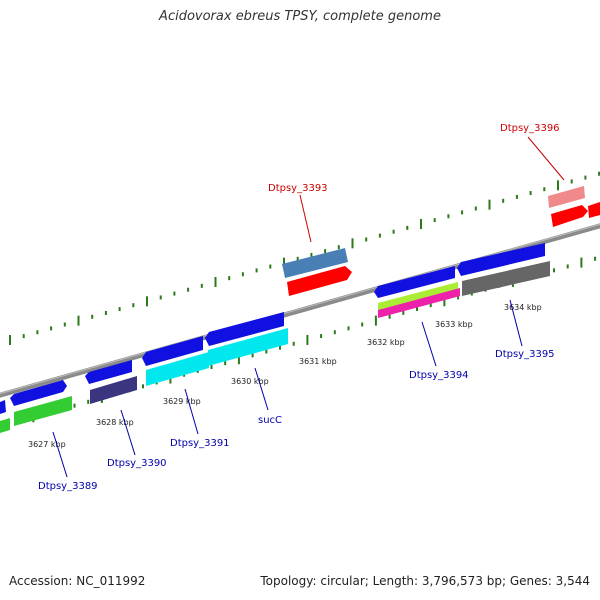 The width and height of the screenshot is (600, 600). What do you see at coordinates (270, 420) in the screenshot?
I see `gene-label-succ: sucC` at bounding box center [270, 420].